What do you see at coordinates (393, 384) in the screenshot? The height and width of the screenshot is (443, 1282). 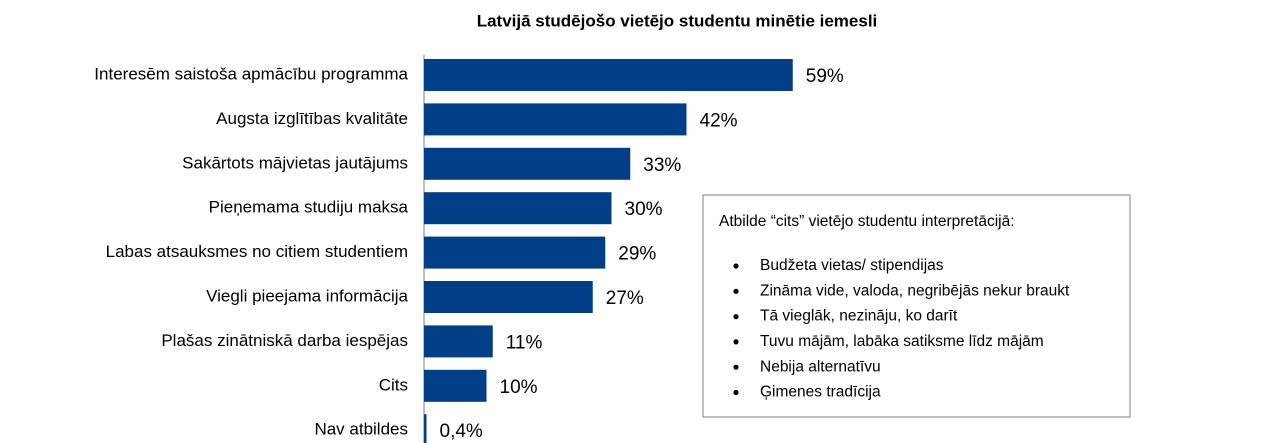 I see `category-label: Cits` at bounding box center [393, 384].